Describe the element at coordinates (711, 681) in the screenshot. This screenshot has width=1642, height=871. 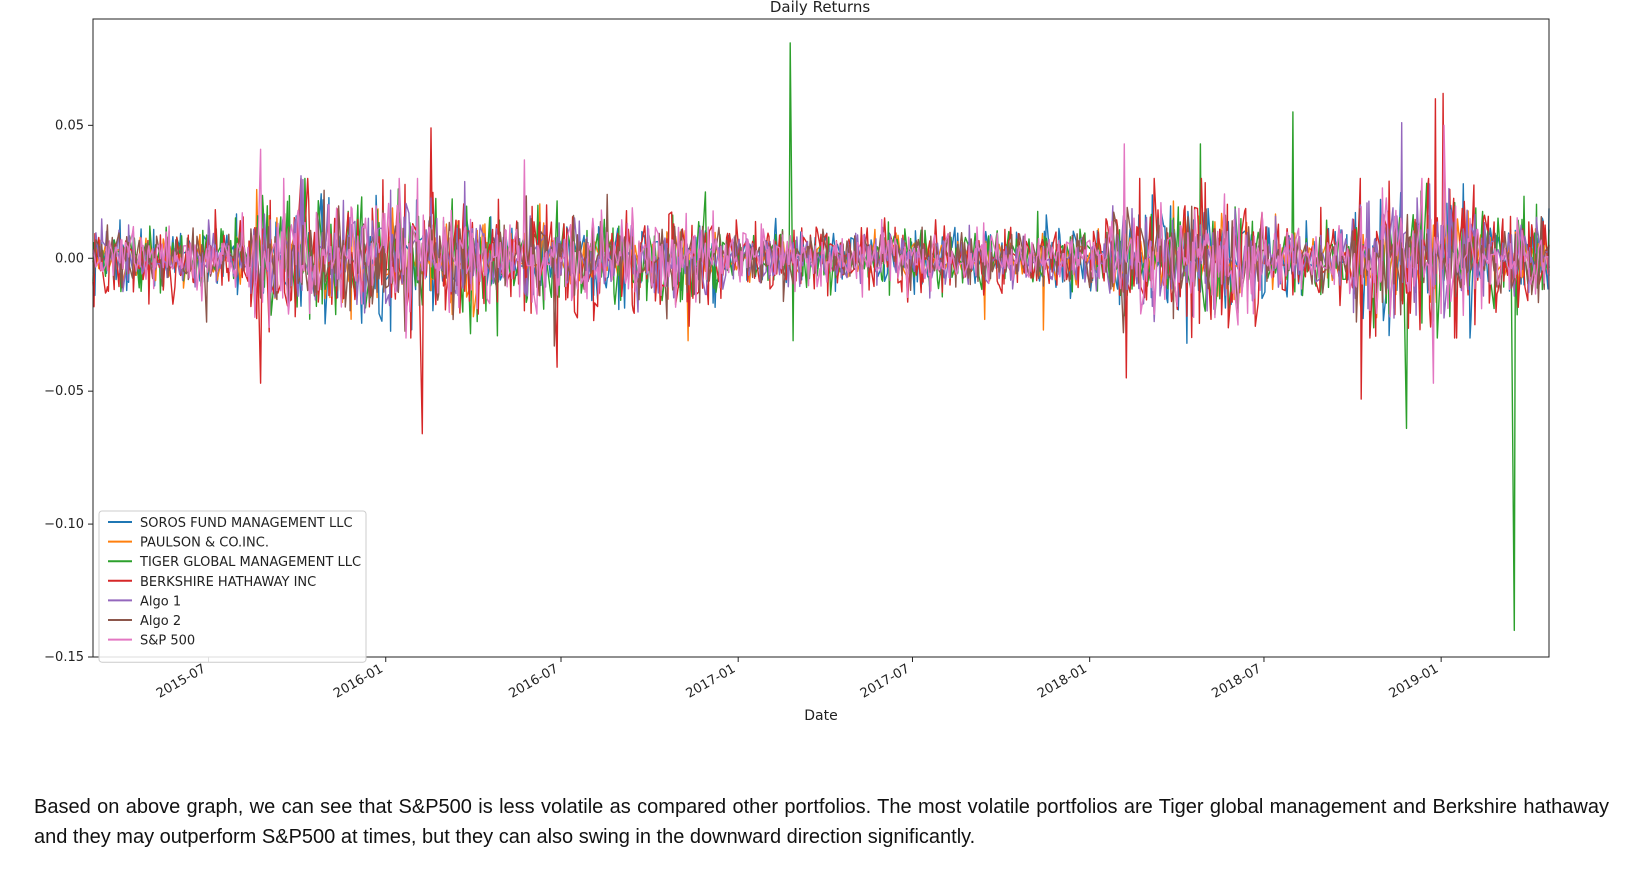
I see `x-tick-label: 2017-01` at that location.